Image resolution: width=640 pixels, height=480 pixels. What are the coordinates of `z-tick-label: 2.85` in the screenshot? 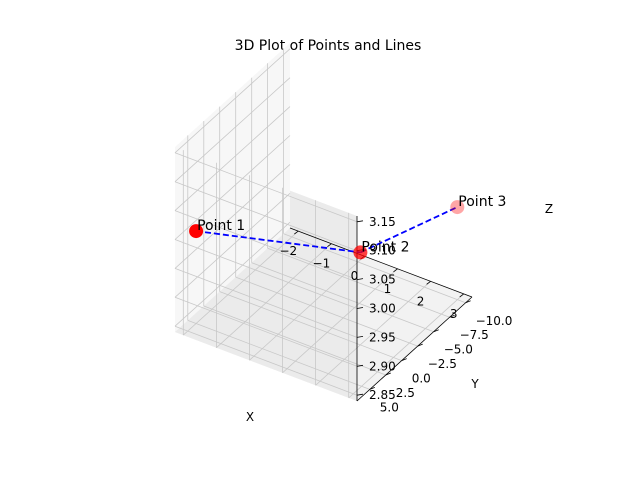 It's located at (382, 395).